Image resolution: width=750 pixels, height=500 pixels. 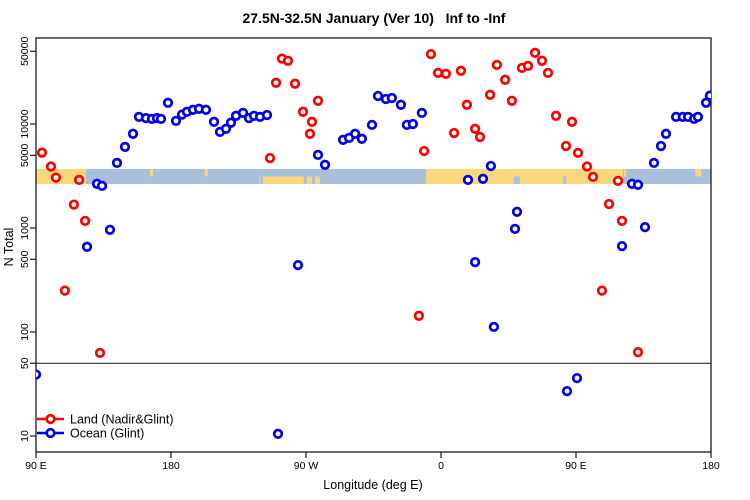 What do you see at coordinates (373, 485) in the screenshot?
I see `x-axis-label: Longitude (deg E)` at bounding box center [373, 485].